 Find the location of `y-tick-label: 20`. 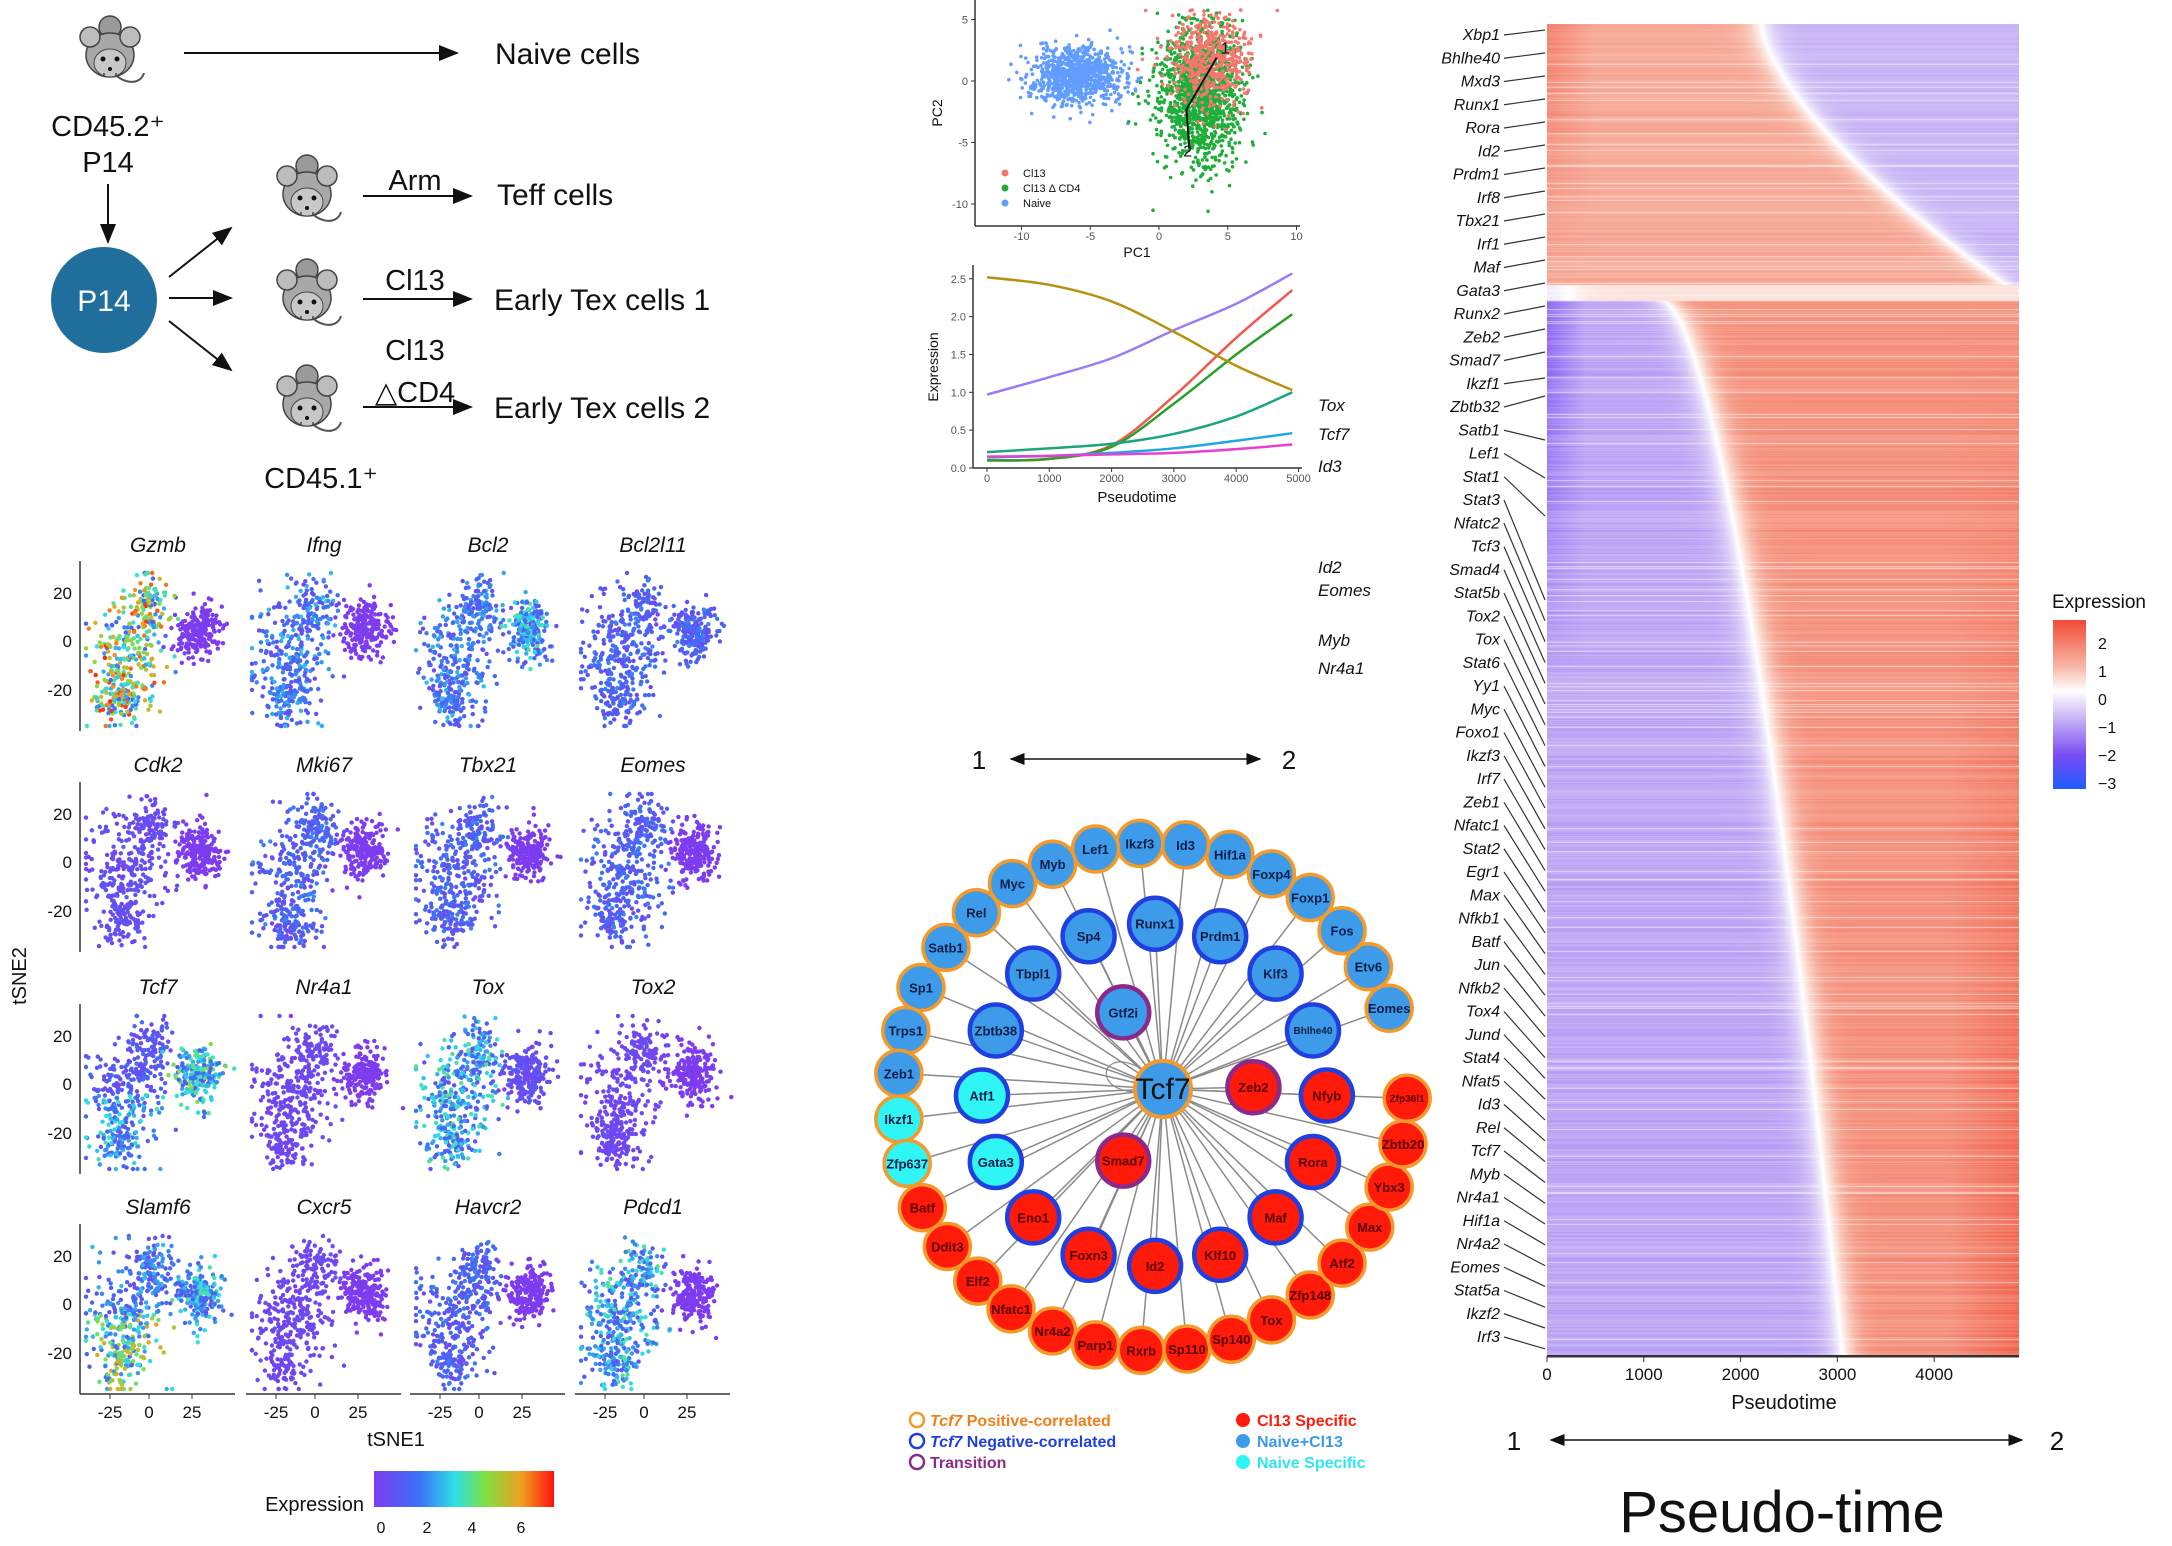

y-tick-label: 20 is located at coordinates (62, 814).